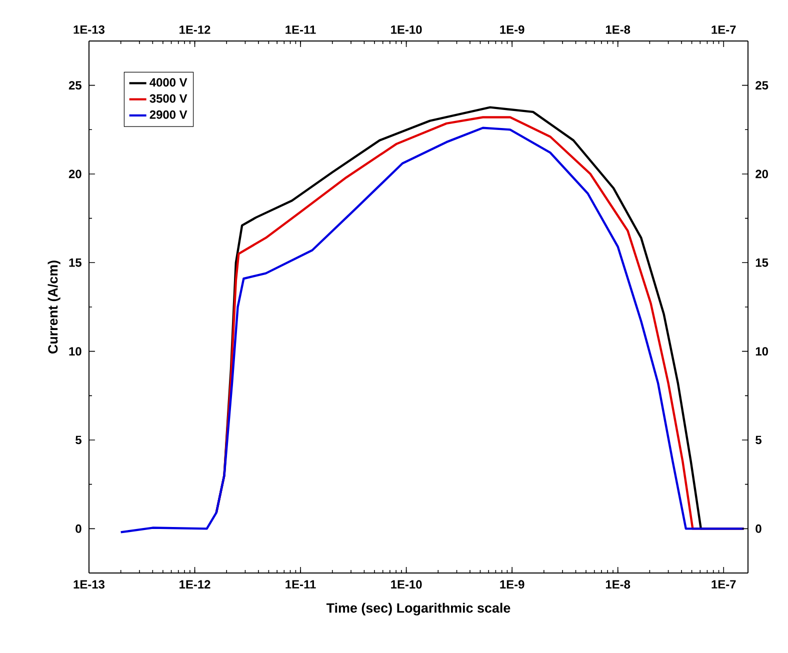 This screenshot has height=653, width=788. What do you see at coordinates (79, 440) in the screenshot?
I see `y-tick-label: 5` at bounding box center [79, 440].